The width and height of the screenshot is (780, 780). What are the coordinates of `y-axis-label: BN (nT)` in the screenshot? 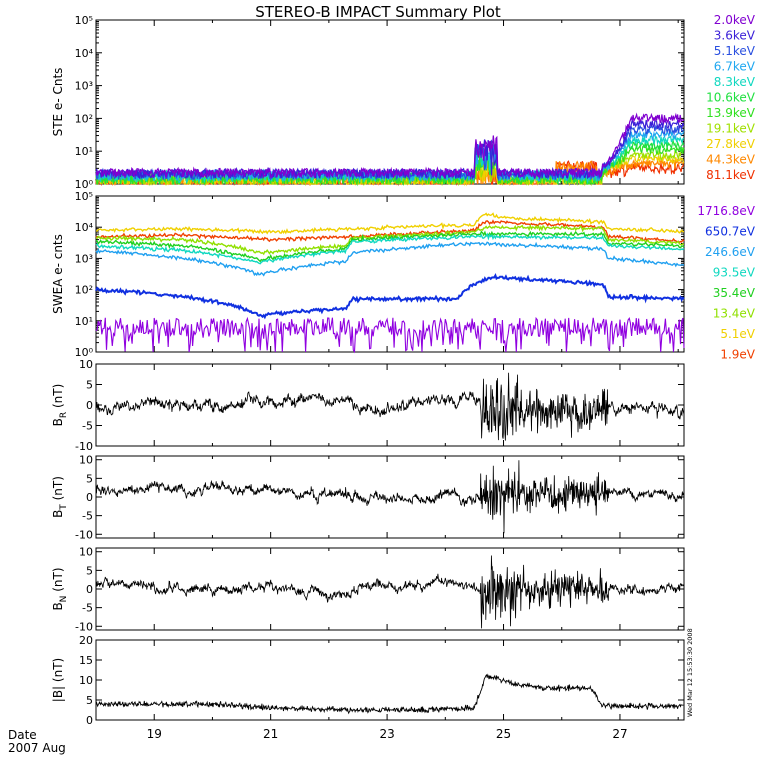 It's located at (60, 588).